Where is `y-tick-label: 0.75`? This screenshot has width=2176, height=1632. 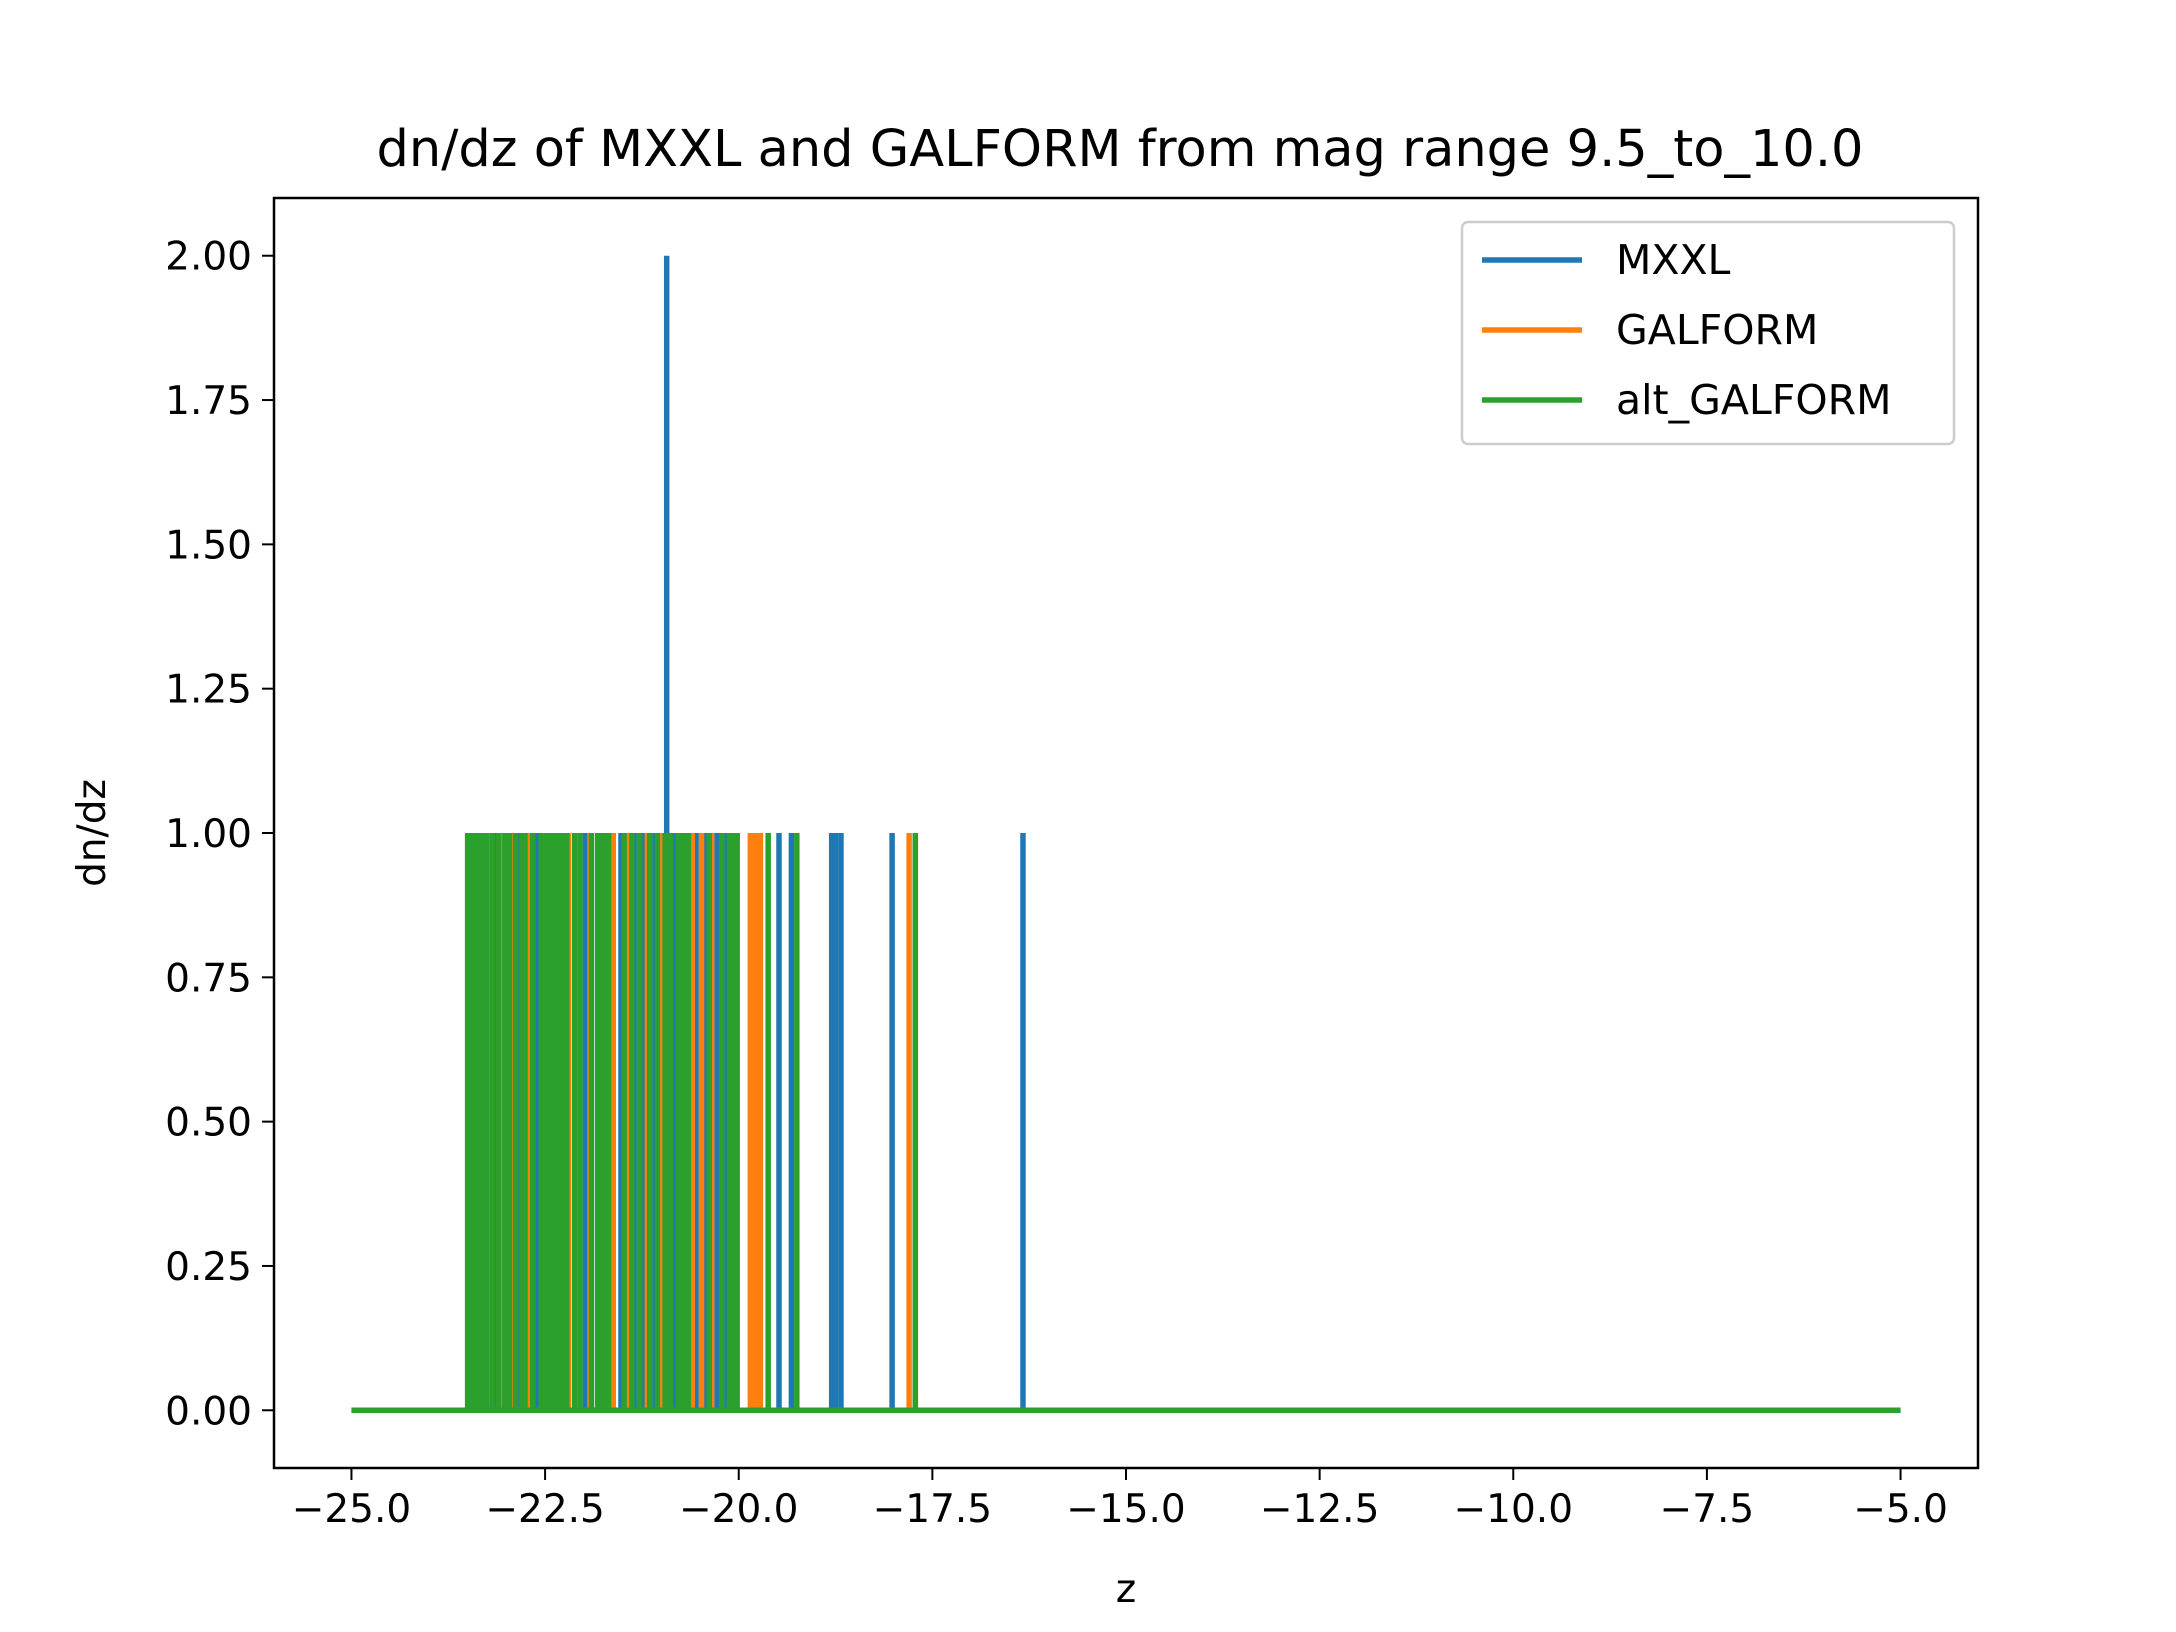
y-tick-label: 0.75 is located at coordinates (208, 978).